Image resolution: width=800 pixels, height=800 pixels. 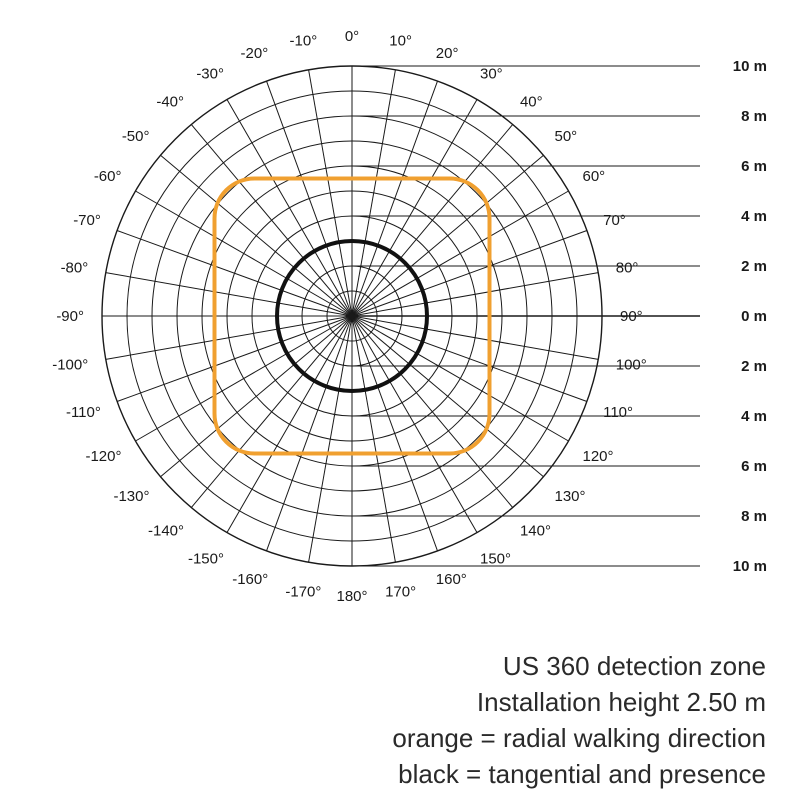 I want to click on angle-label: 160°, so click(x=451, y=579).